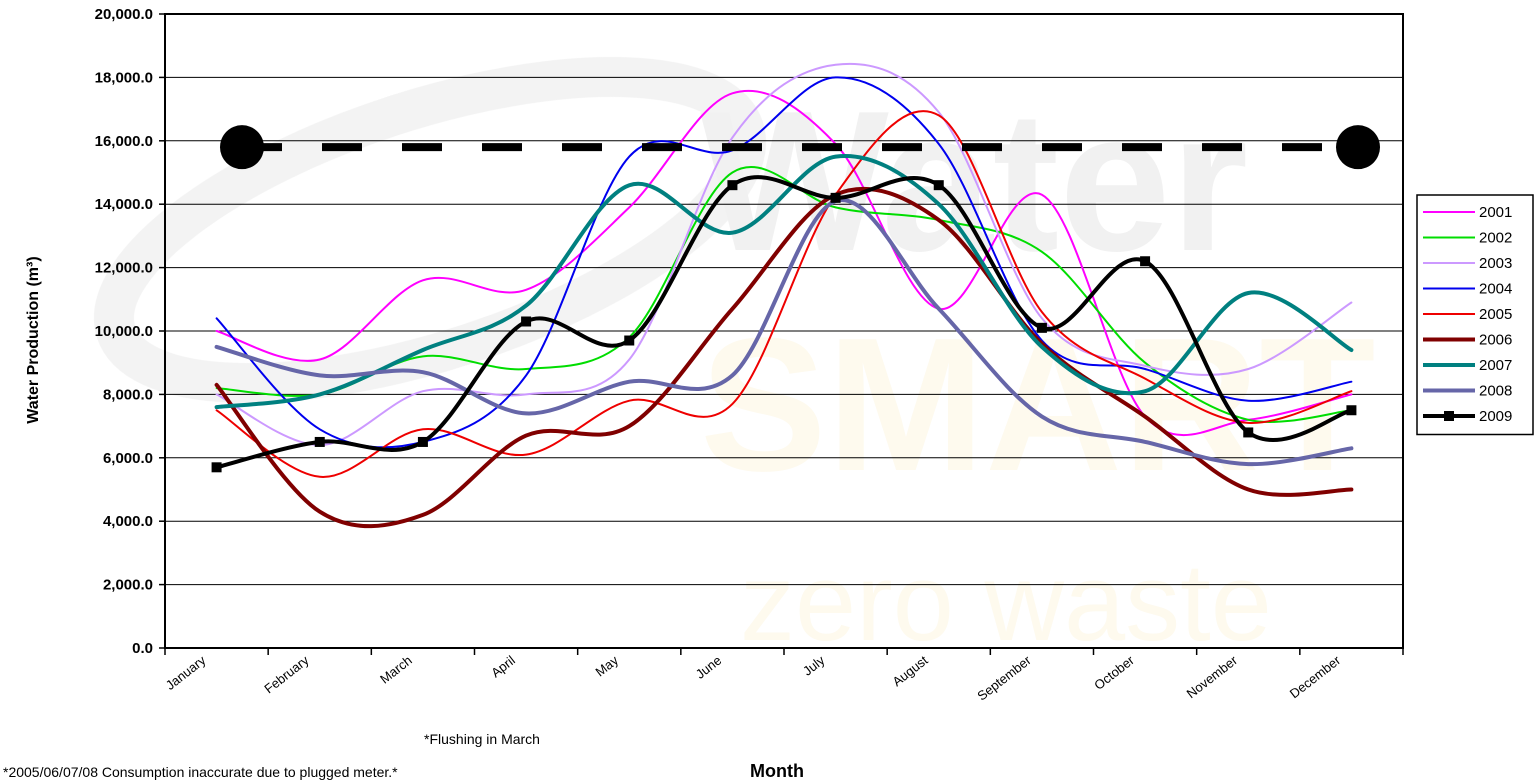 The image size is (1537, 783). What do you see at coordinates (124, 141) in the screenshot?
I see `y-tick-label: 16,000.0` at bounding box center [124, 141].